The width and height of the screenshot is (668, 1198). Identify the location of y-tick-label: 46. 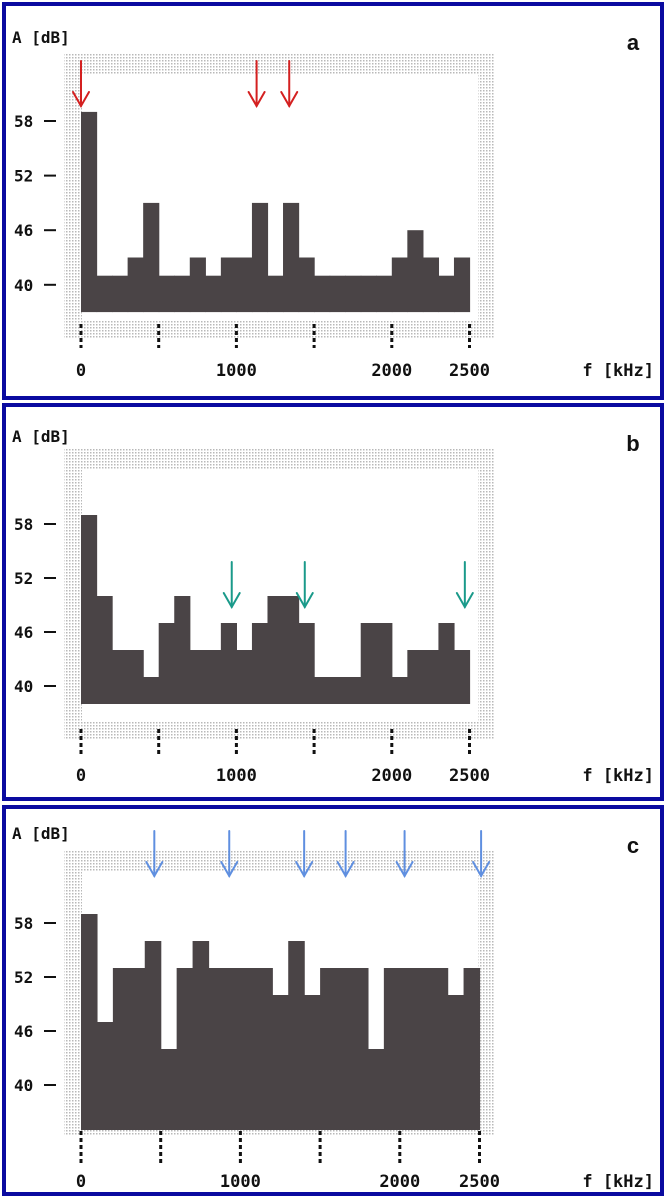
(23, 230).